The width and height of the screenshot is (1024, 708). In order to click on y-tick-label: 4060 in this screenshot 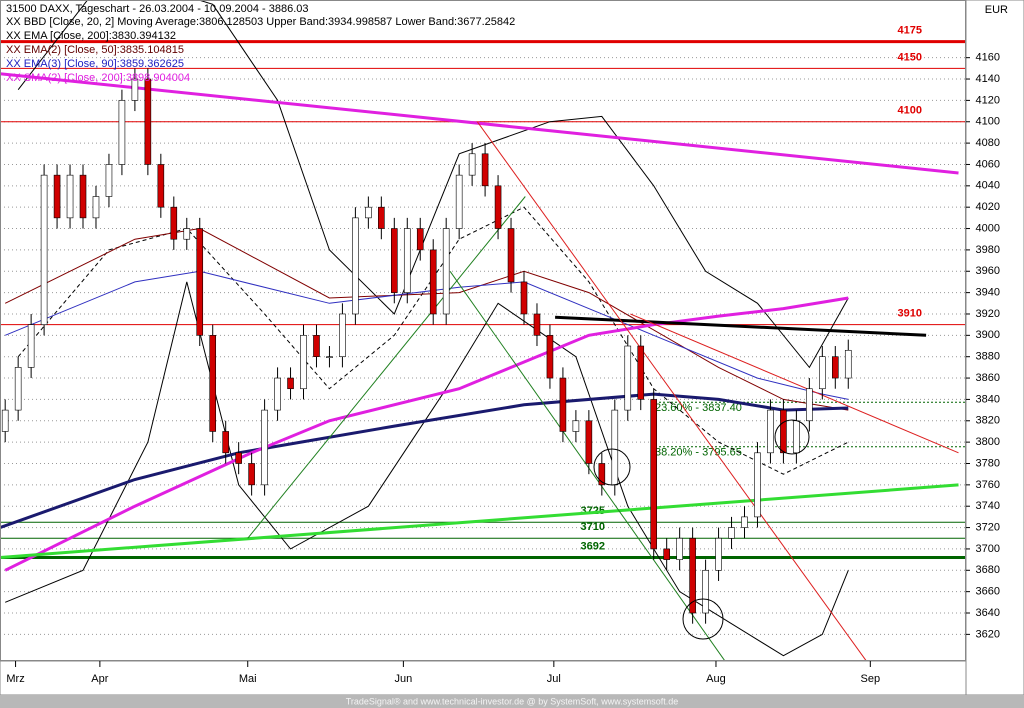, I will do `click(988, 164)`.